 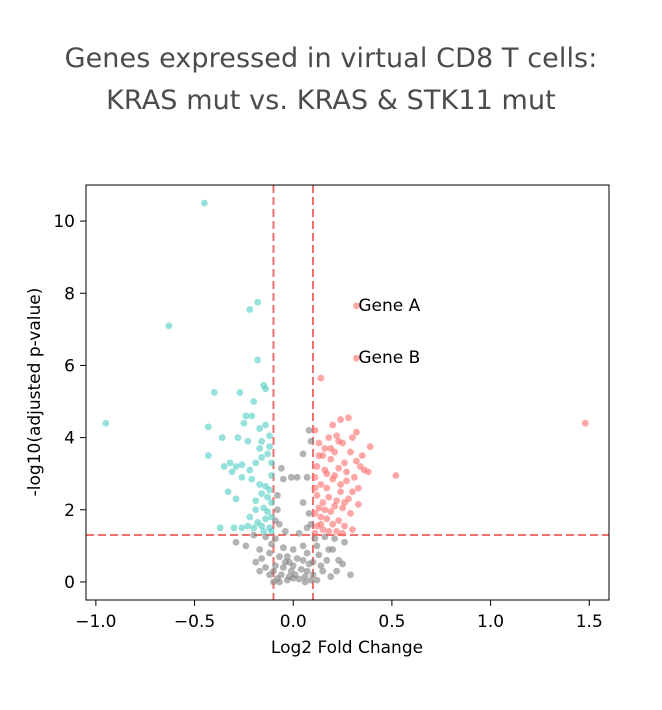 What do you see at coordinates (331, 100) in the screenshot?
I see `title-line-2: KRAS mut vs. KRAS & STK11 mut` at bounding box center [331, 100].